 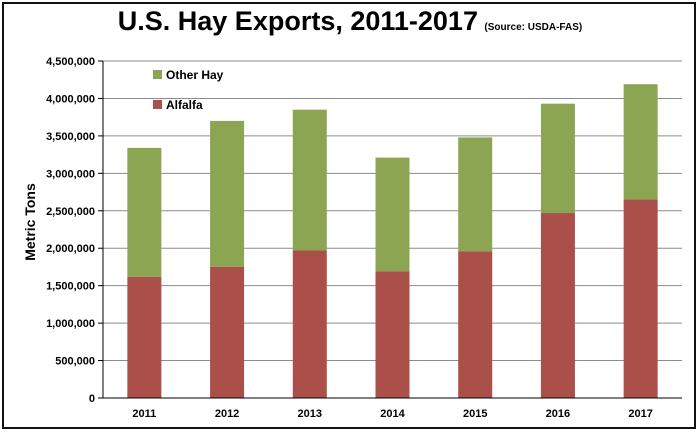 What do you see at coordinates (184, 105) in the screenshot?
I see `legend-label: Alfalfa` at bounding box center [184, 105].